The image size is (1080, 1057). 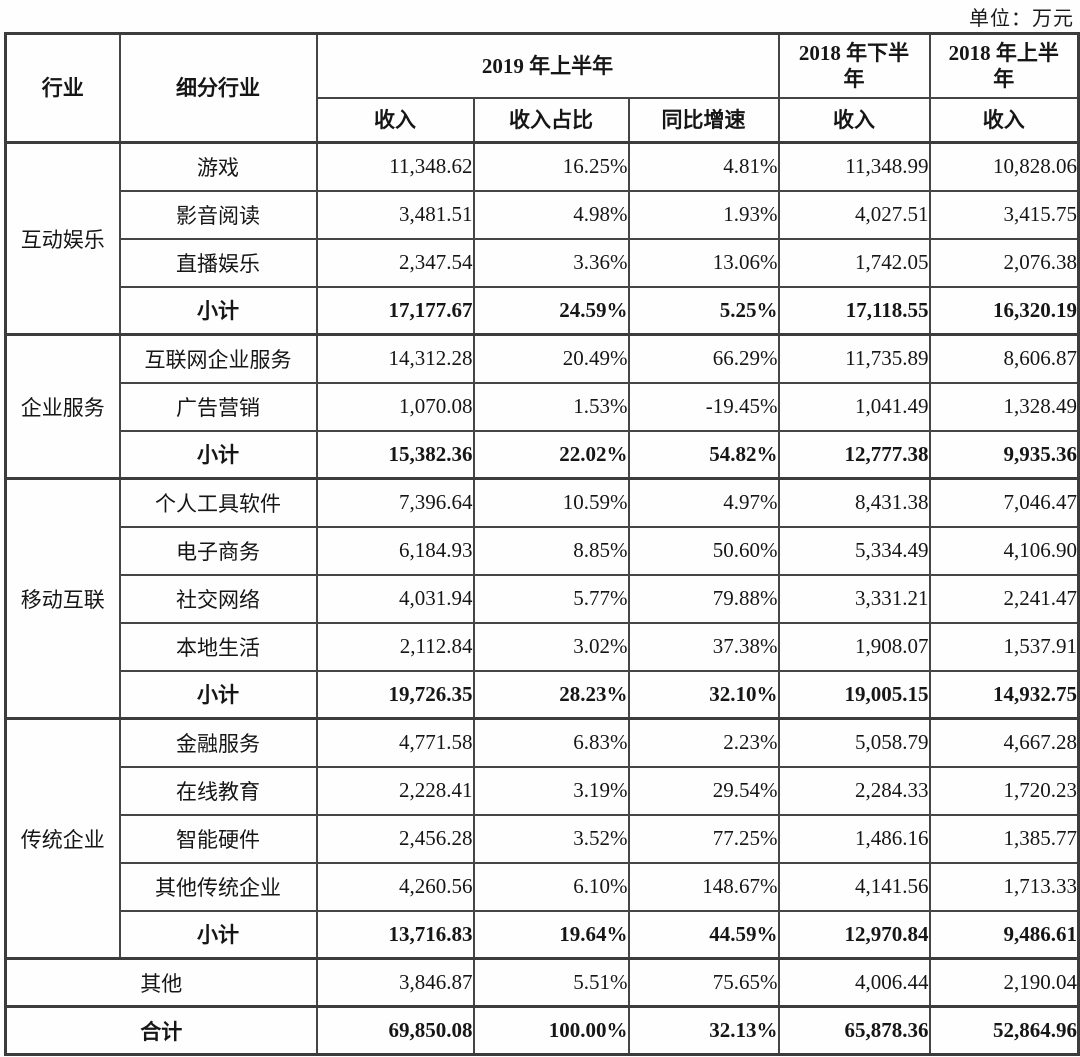 What do you see at coordinates (543, 646) in the screenshot?
I see `table-row: 本地生活 2,112.84 3.02% 37.38% 1,908.07 1,537.91` at bounding box center [543, 646].